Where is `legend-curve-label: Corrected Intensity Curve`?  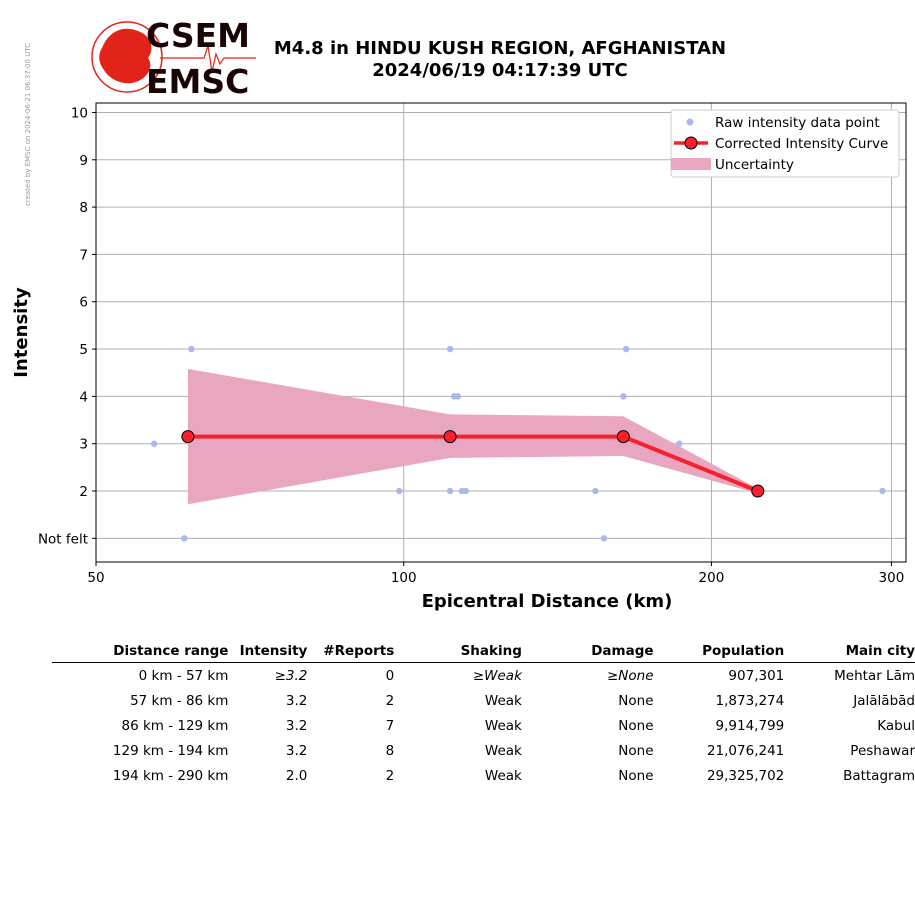 legend-curve-label: Corrected Intensity Curve is located at coordinates (801, 144).